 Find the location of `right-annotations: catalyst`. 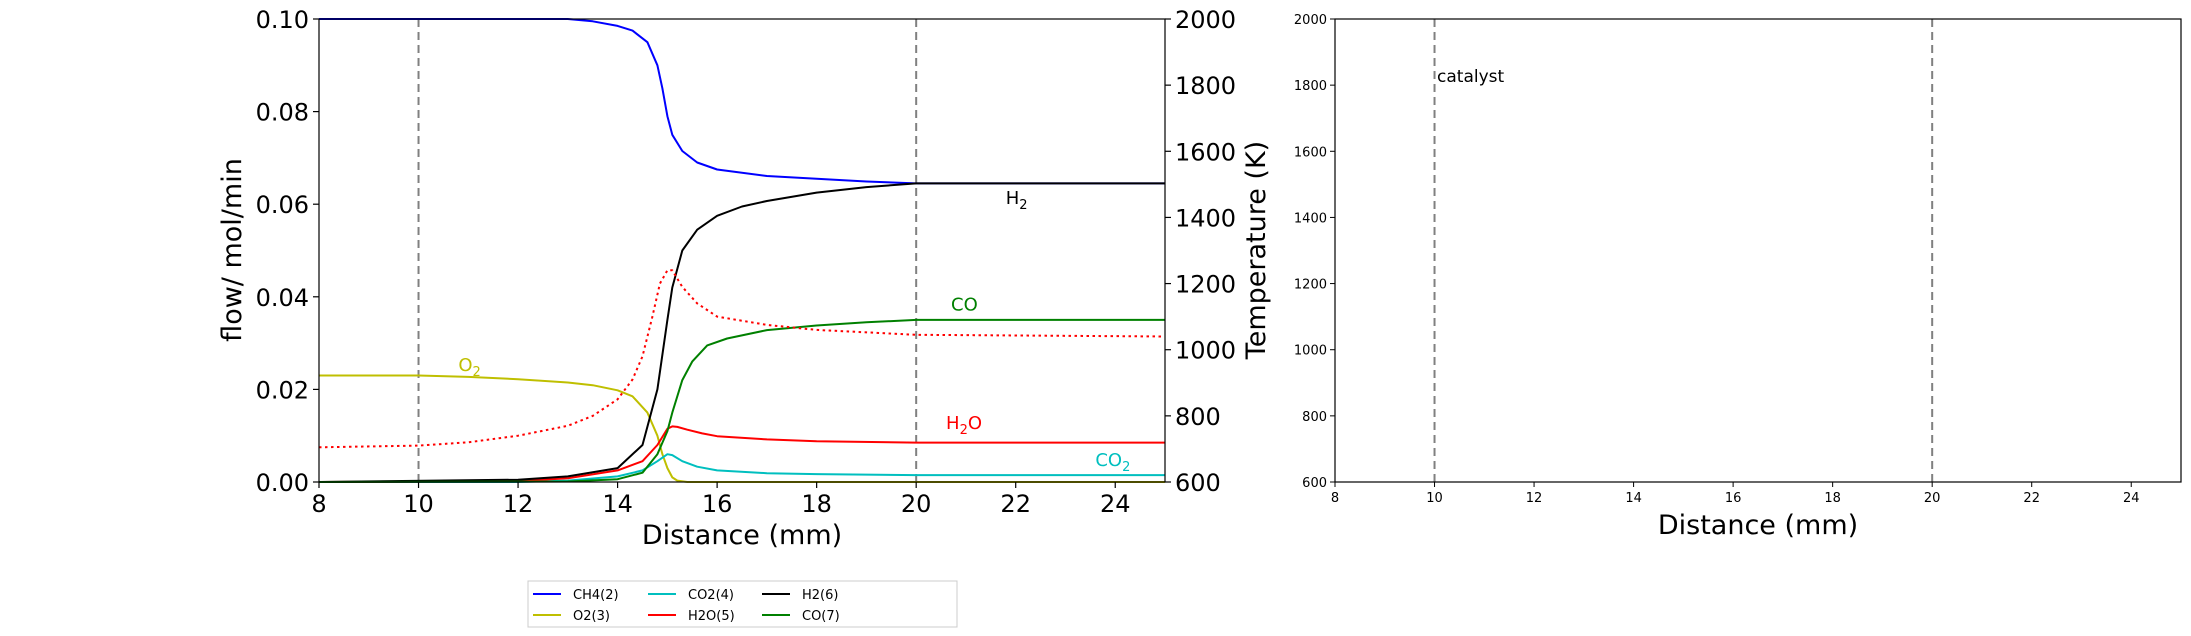

right-annotations: catalyst is located at coordinates (1470, 77).